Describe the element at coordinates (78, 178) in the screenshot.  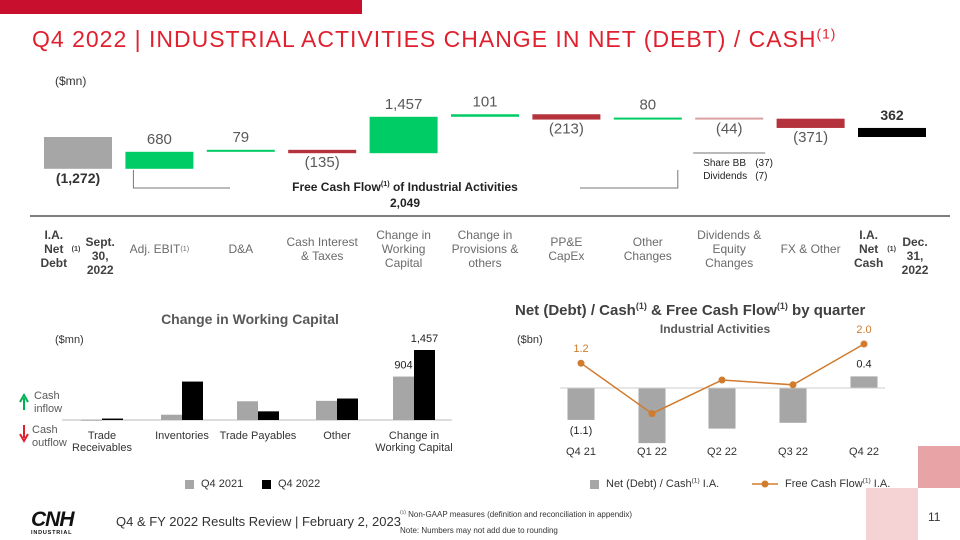
I see `value-label: (1,272)` at that location.